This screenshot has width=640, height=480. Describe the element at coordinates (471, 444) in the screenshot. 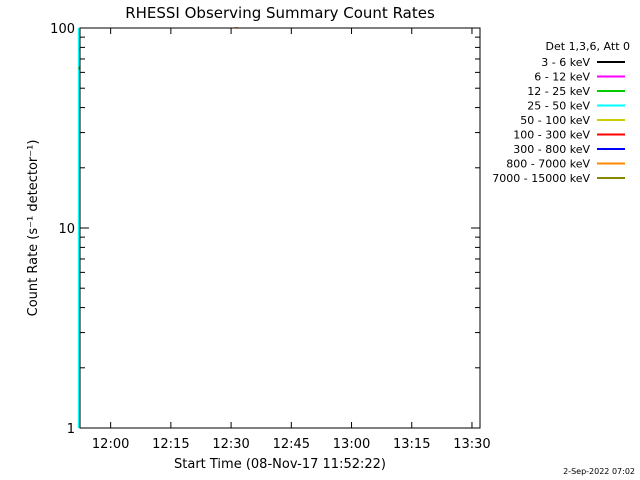

I see `x-tick-label: 13:30` at that location.